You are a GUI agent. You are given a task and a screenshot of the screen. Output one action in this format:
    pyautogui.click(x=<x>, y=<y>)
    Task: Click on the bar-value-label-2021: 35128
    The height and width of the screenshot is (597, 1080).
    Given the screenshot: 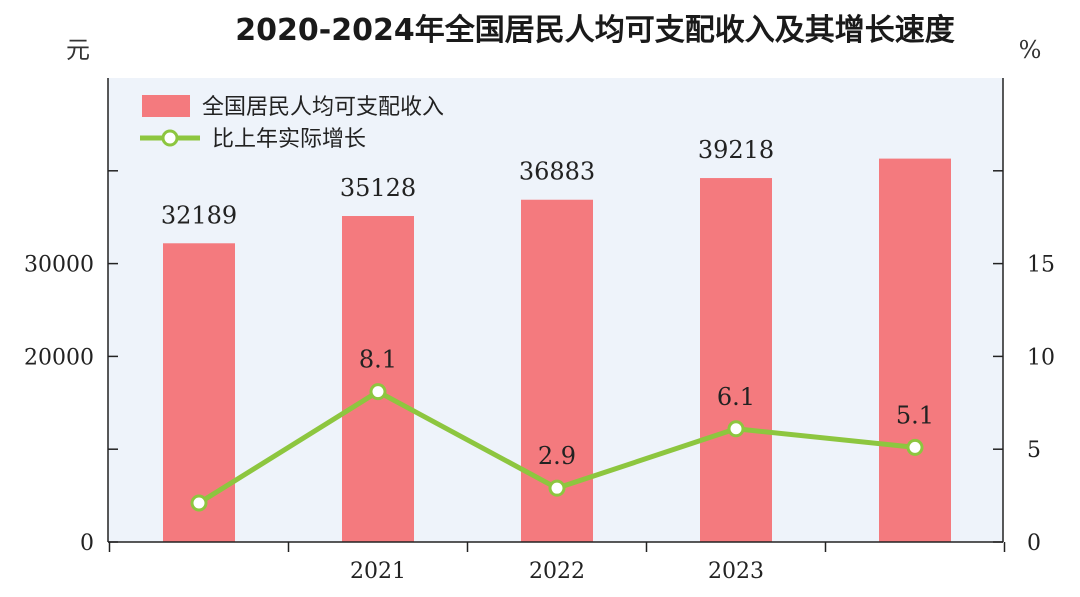 What is the action you would take?
    pyautogui.click(x=378, y=188)
    